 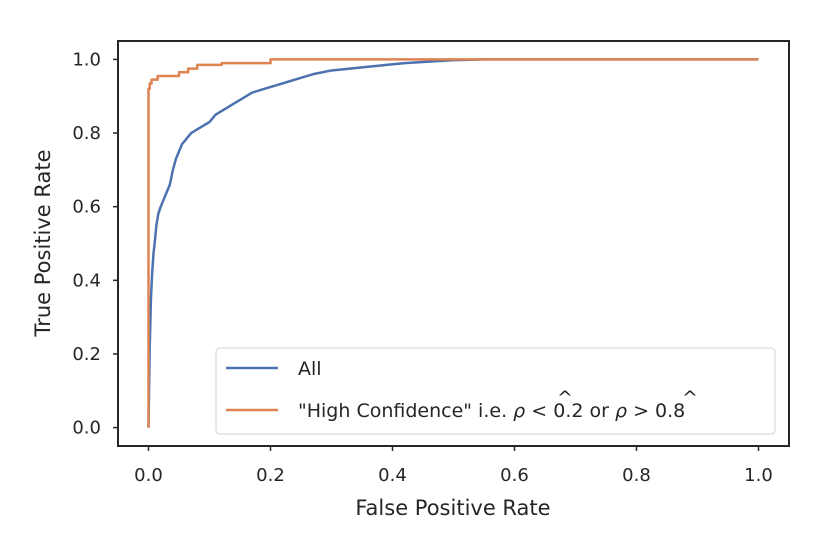 I want to click on legend-hat-2: ^, so click(x=690, y=398).